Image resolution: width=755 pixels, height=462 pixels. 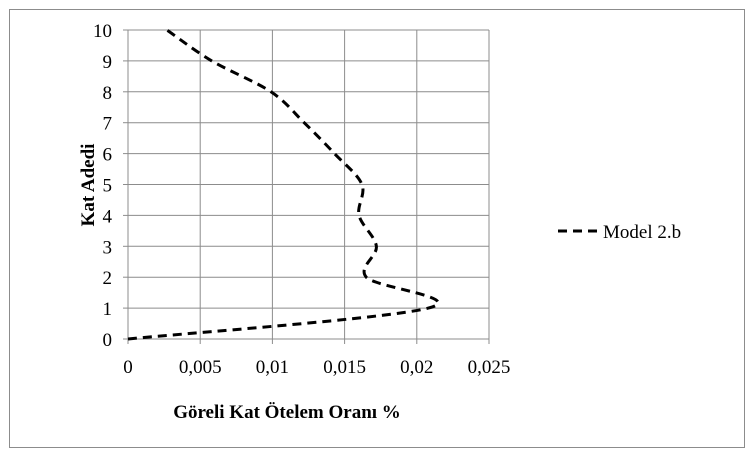 I want to click on y-tick-label: 3, so click(x=108, y=247).